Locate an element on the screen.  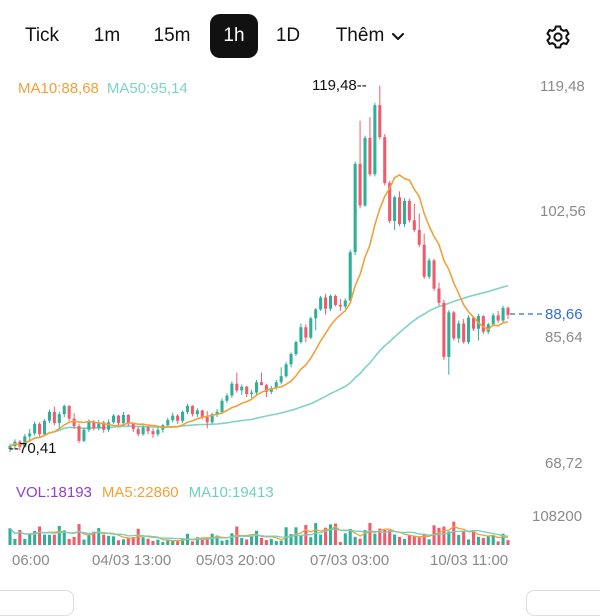
volume-axis-max: 108200 is located at coordinates (557, 516).